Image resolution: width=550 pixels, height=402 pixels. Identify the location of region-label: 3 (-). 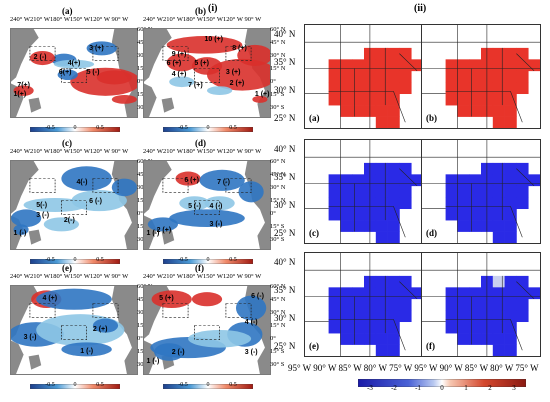
(43, 216).